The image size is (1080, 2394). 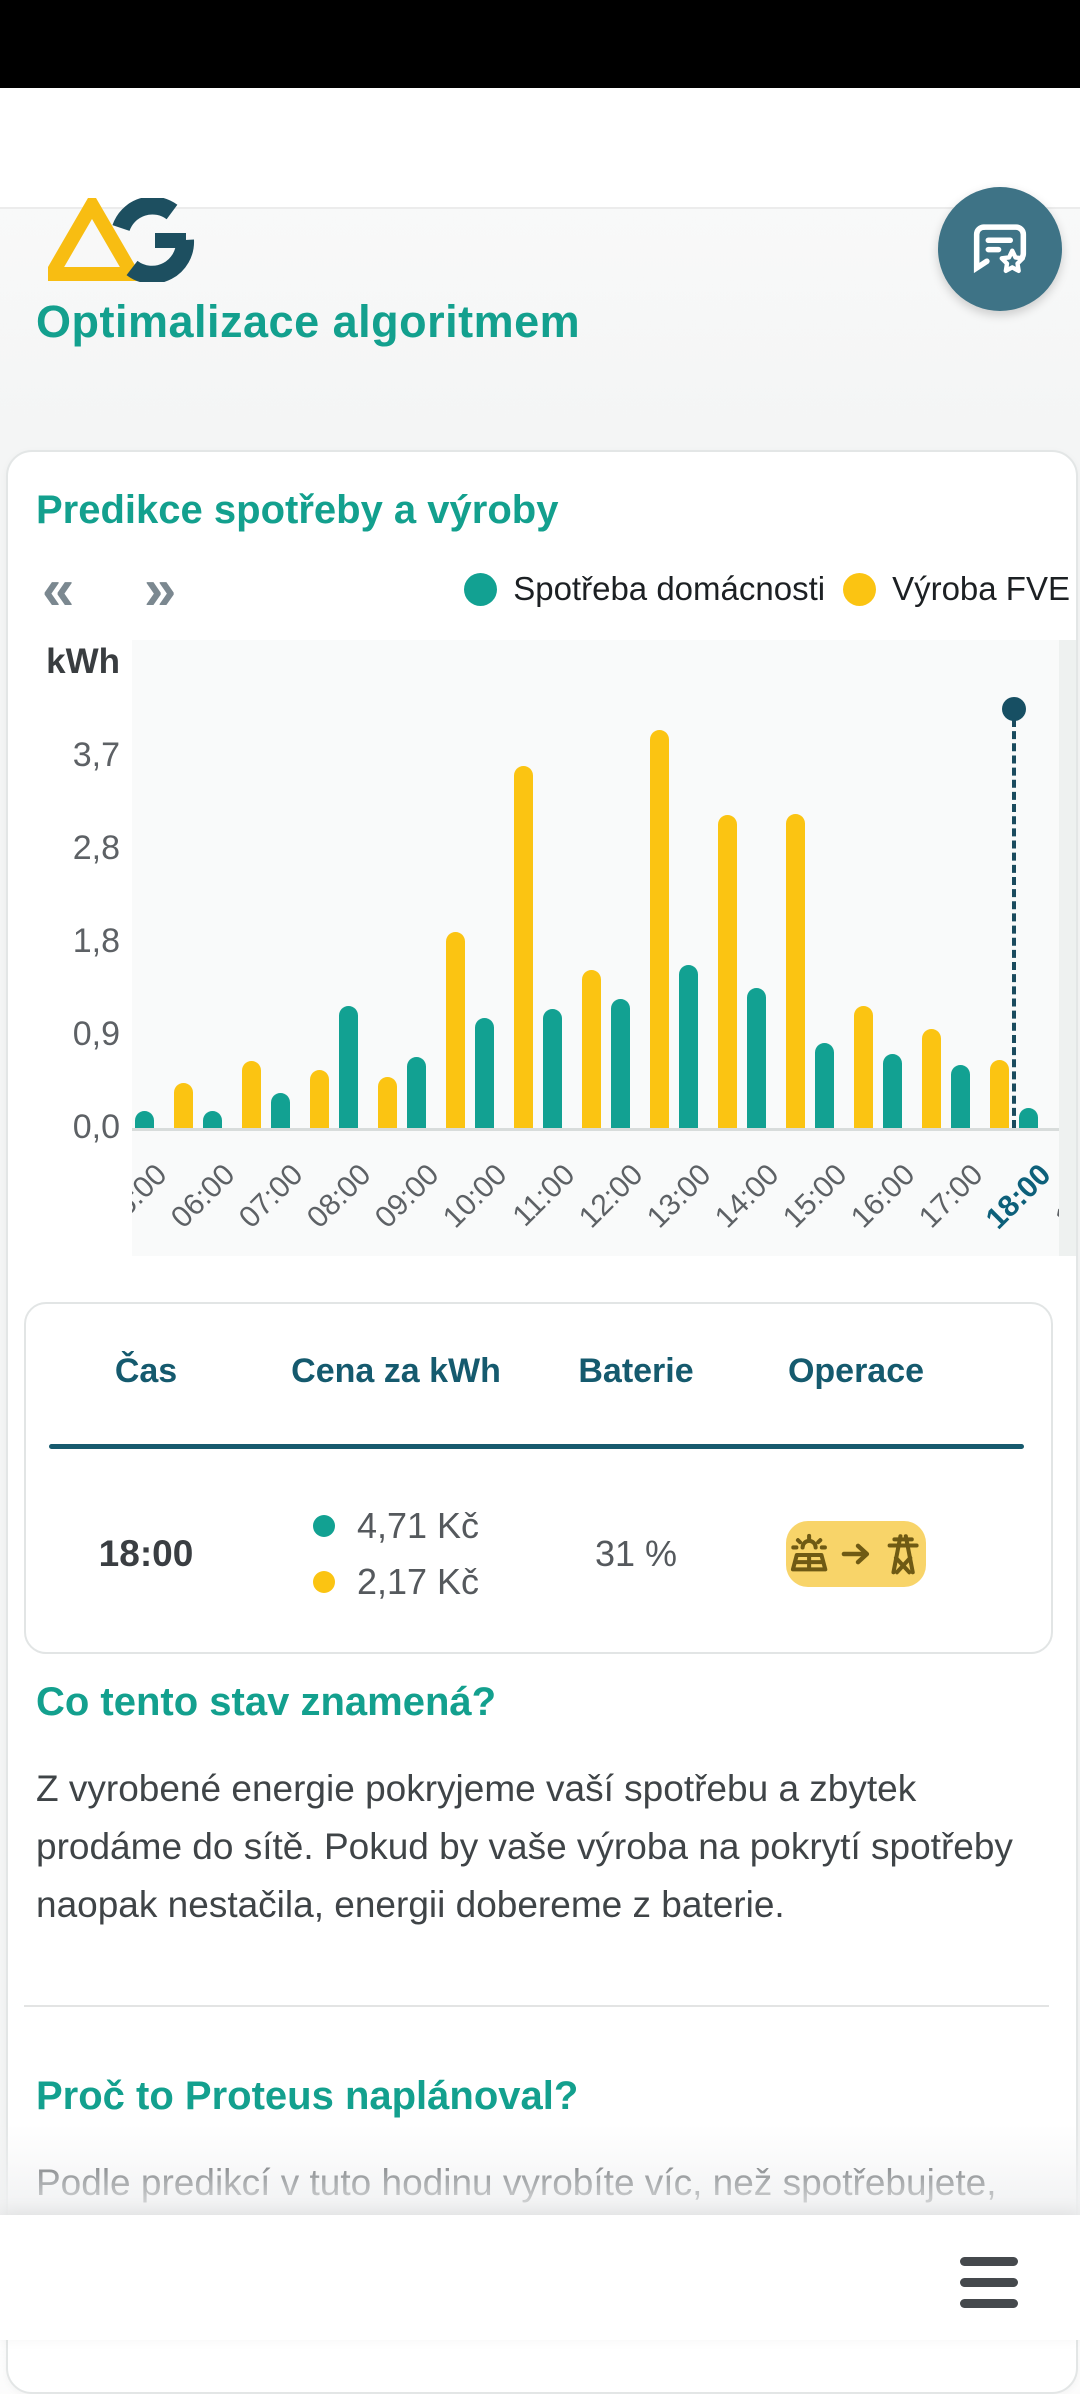 What do you see at coordinates (146, 1371) in the screenshot?
I see `col-header-time: Čas` at bounding box center [146, 1371].